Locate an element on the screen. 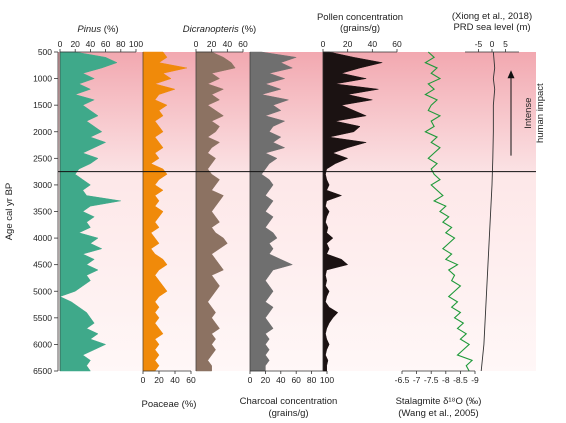 The height and width of the screenshot is (423, 566). pinus-tick-label: 60 is located at coordinates (106, 44).